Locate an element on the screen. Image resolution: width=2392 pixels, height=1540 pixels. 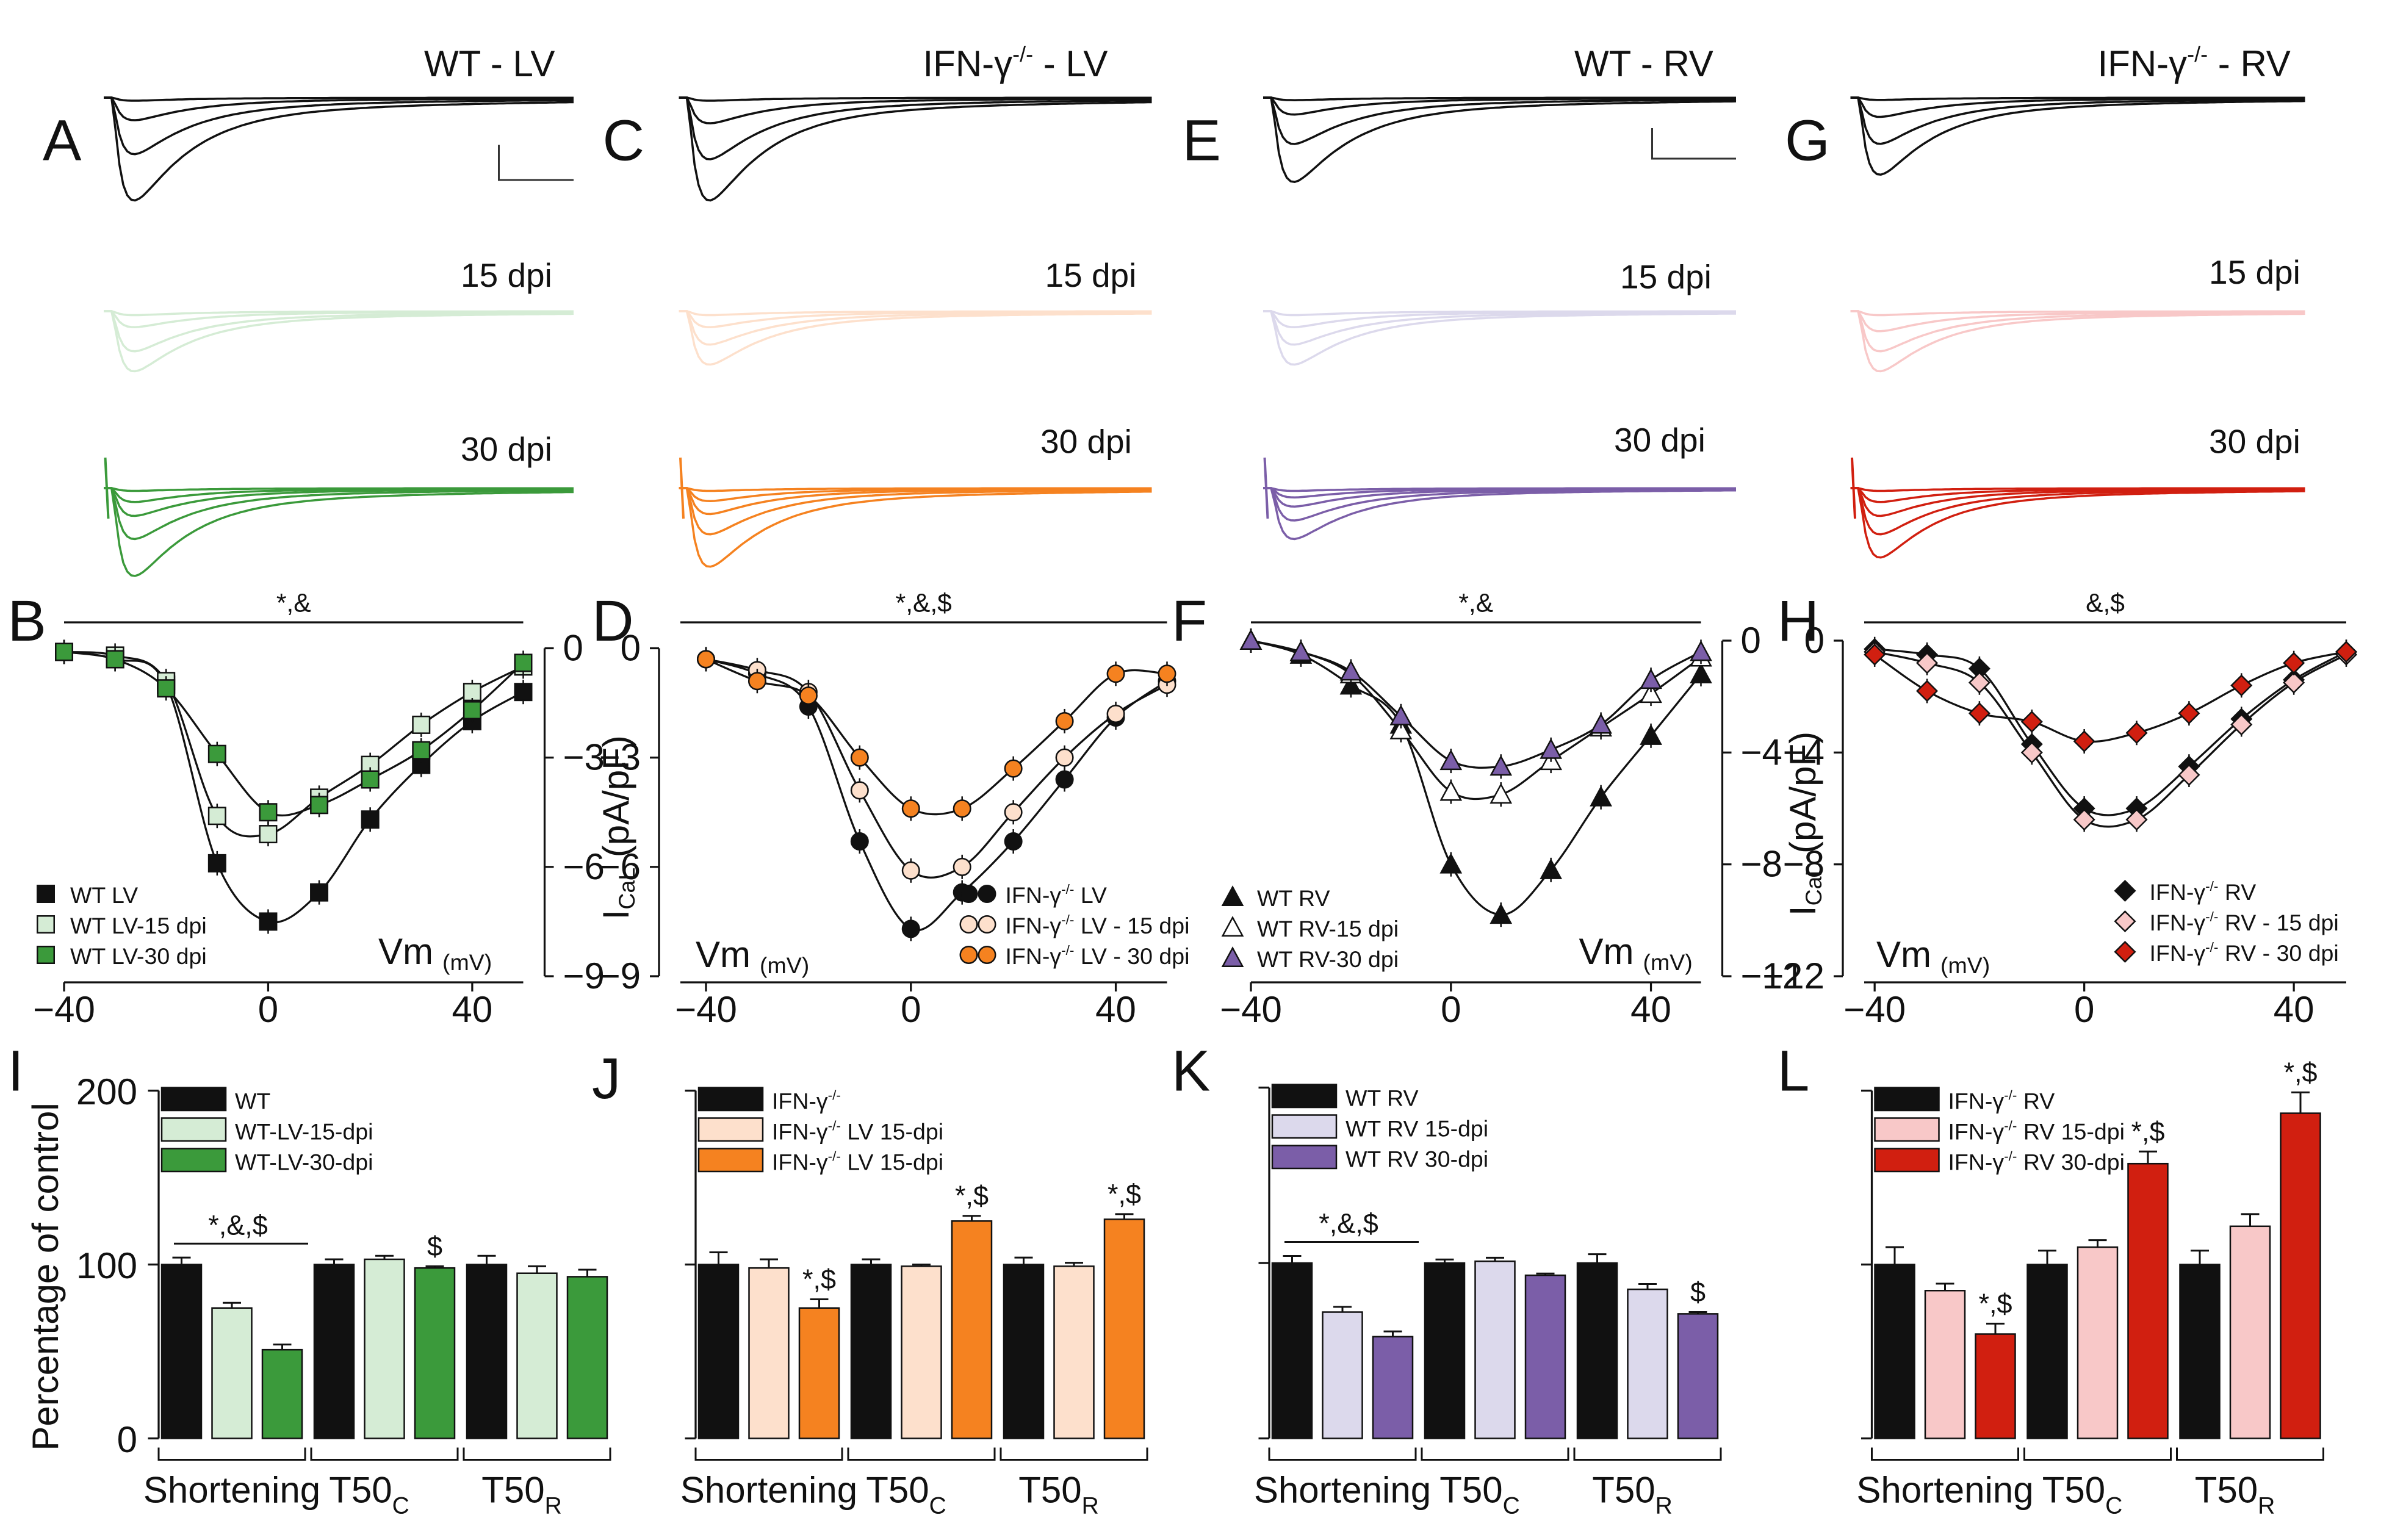
legend-label: IFN-γ-/-​ LV 15-dpi is located at coordinates (857, 1131).